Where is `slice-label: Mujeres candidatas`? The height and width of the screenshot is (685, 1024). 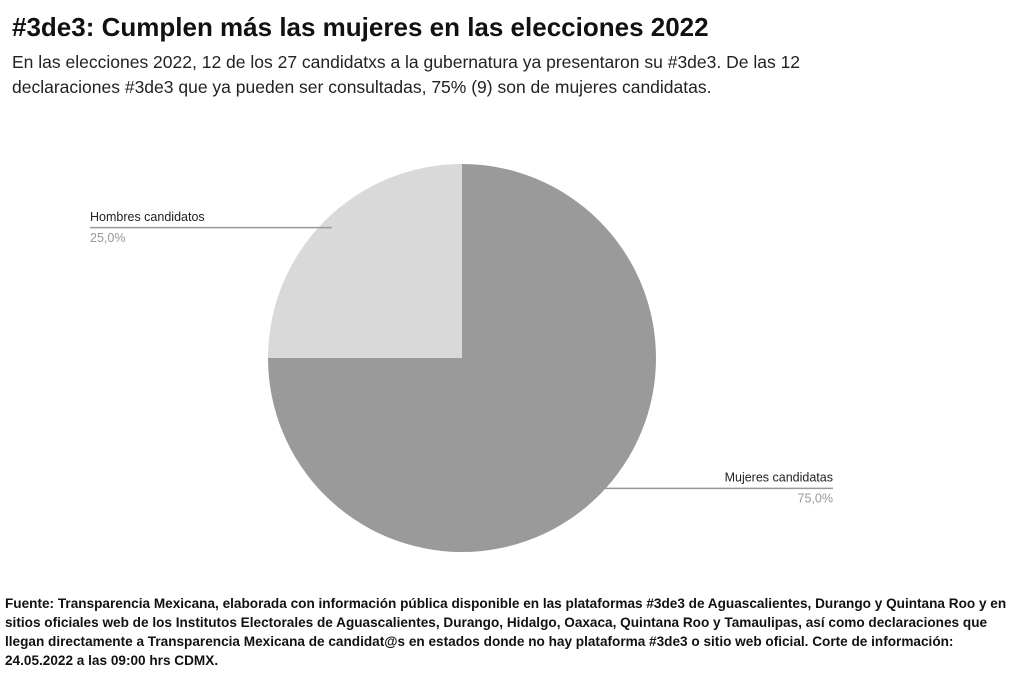
slice-label: Mujeres candidatas is located at coordinates (779, 478).